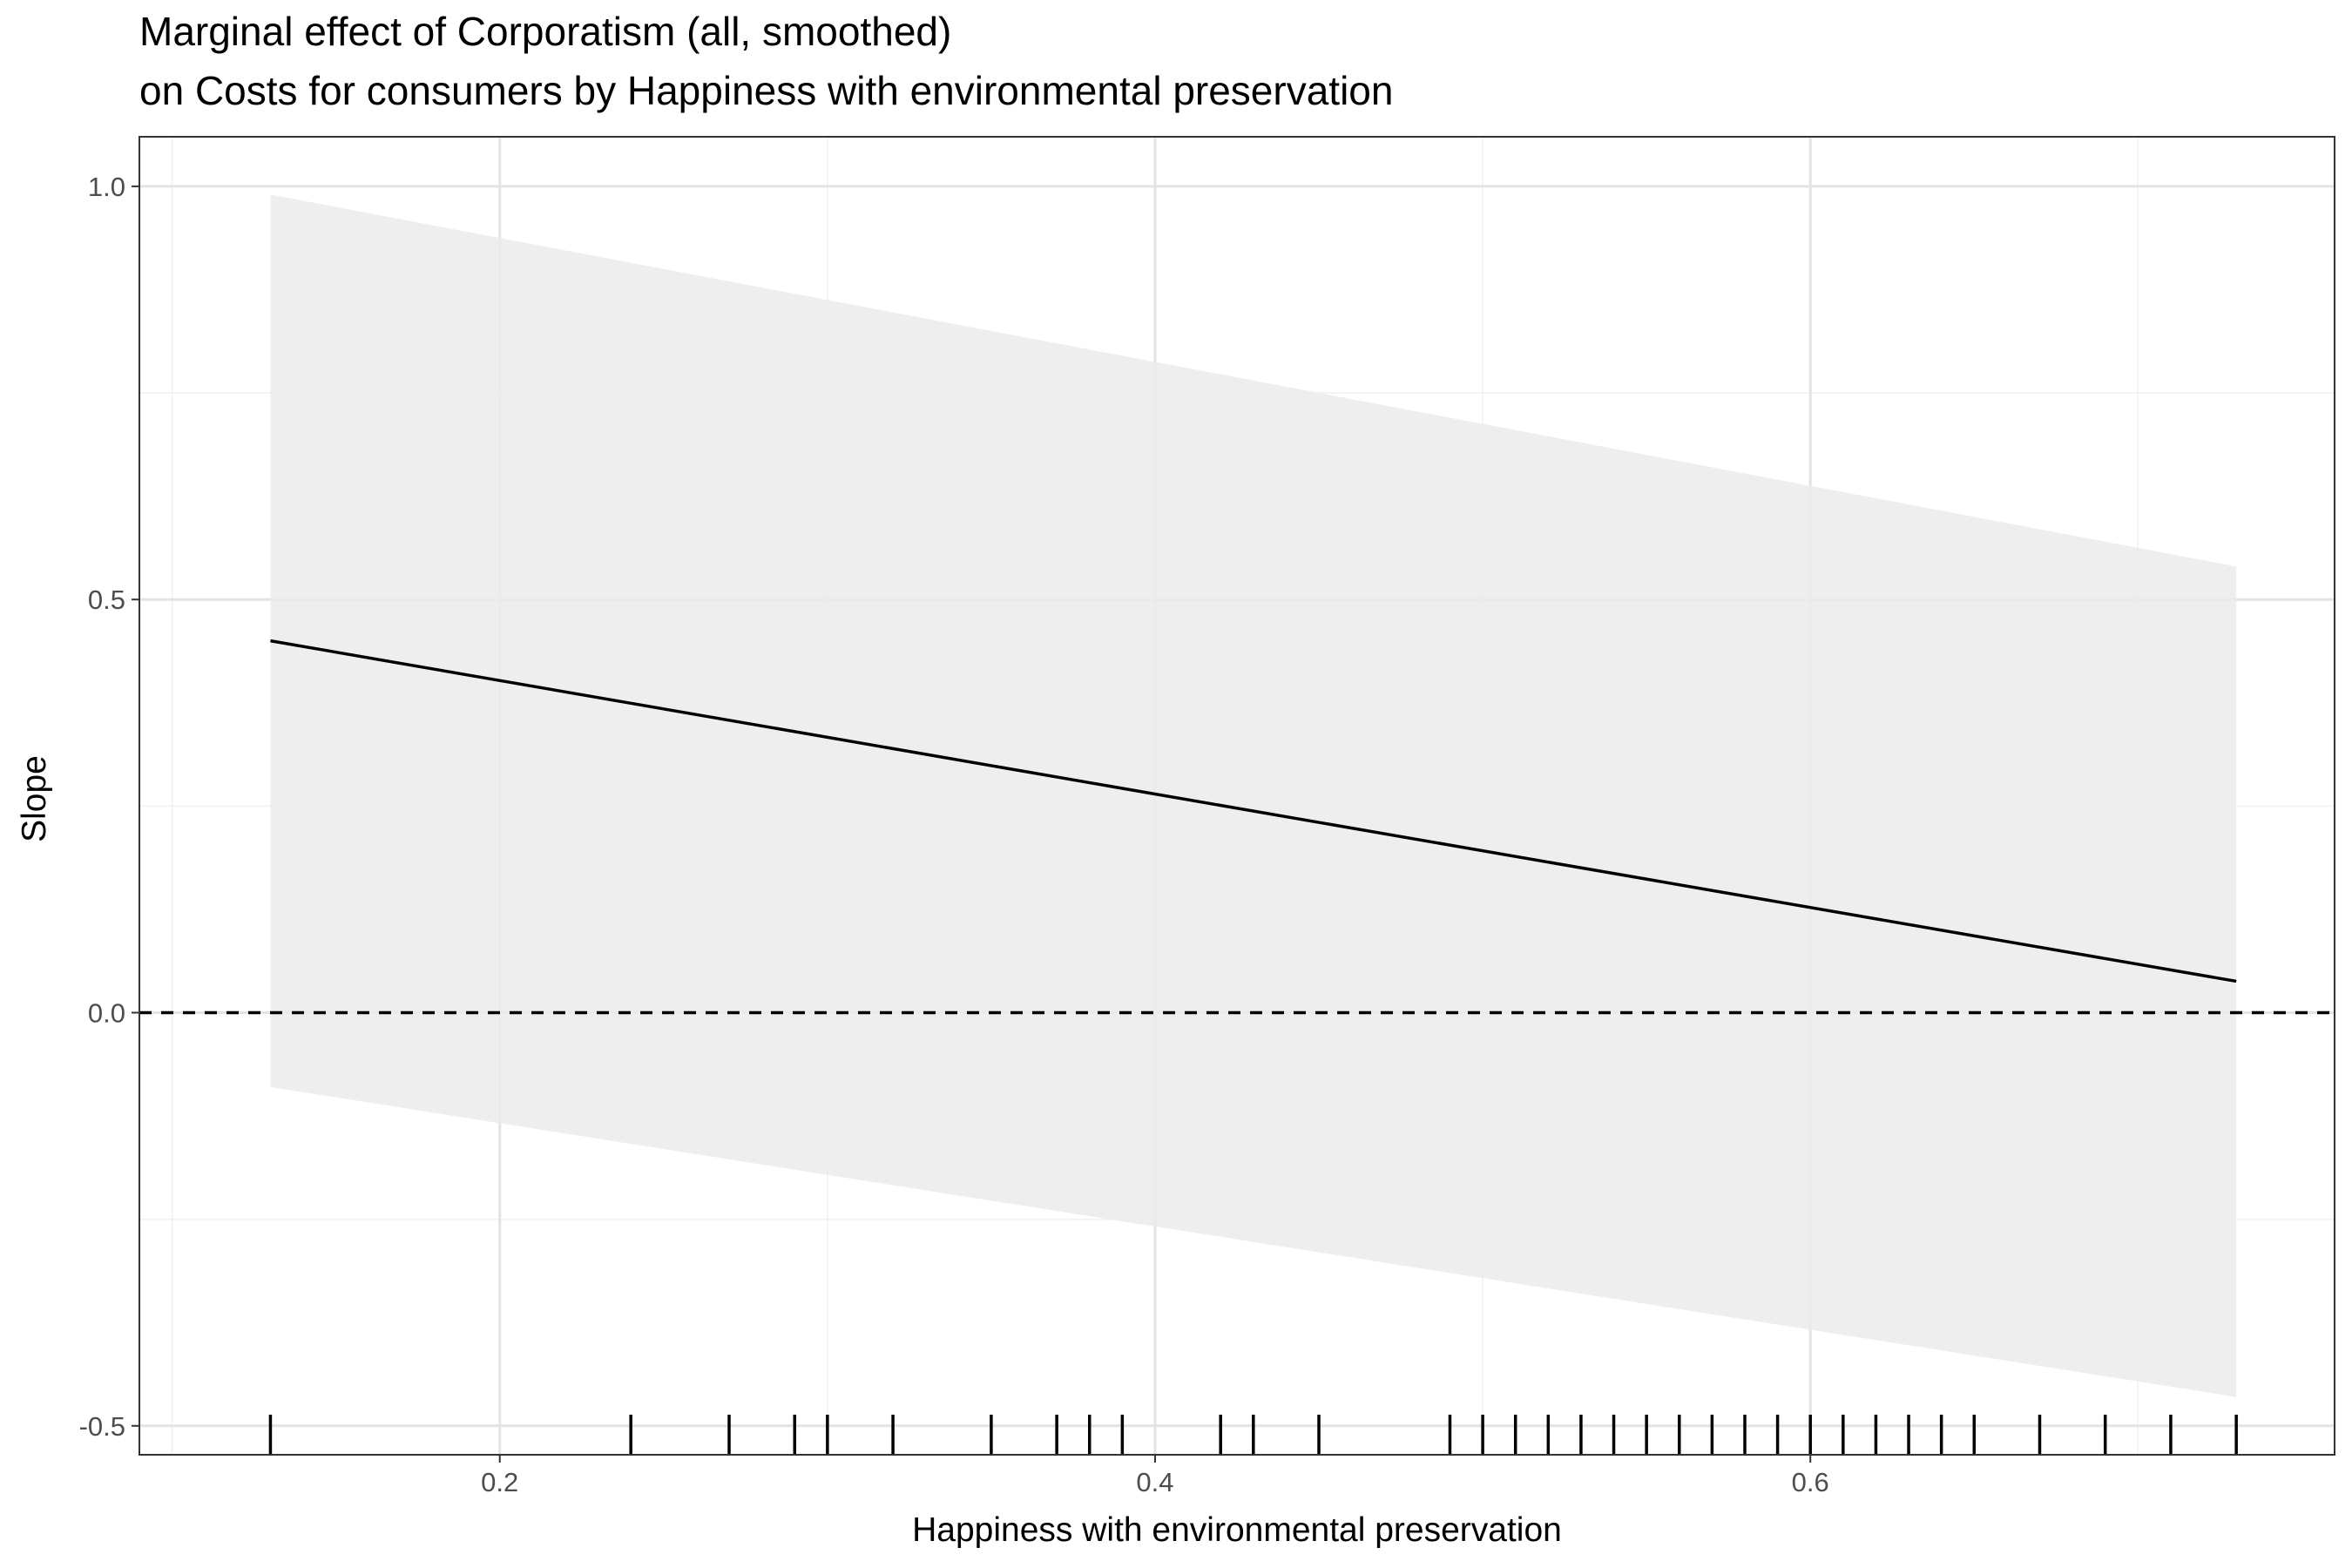 The width and height of the screenshot is (2352, 1568). Describe the element at coordinates (106, 1014) in the screenshot. I see `y-tick-label: 0.0` at that location.